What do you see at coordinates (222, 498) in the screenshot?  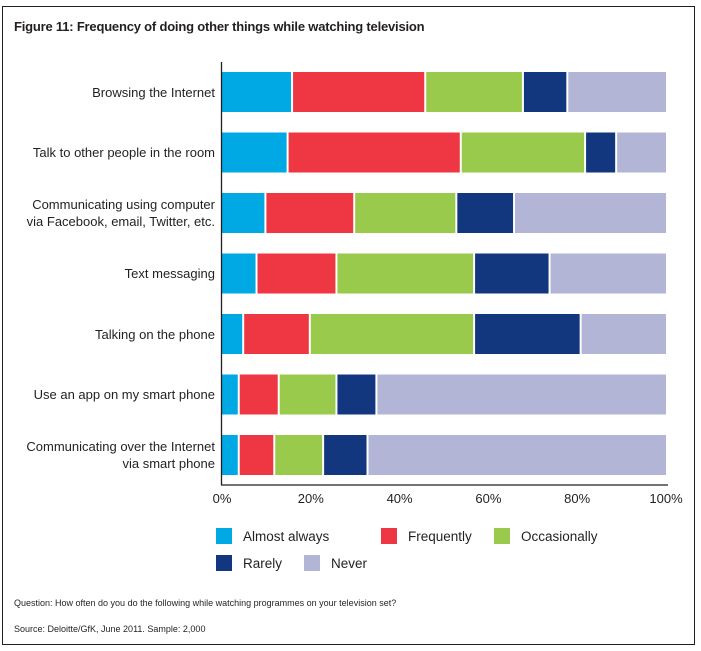 I see `x-tick-label: 0%` at bounding box center [222, 498].